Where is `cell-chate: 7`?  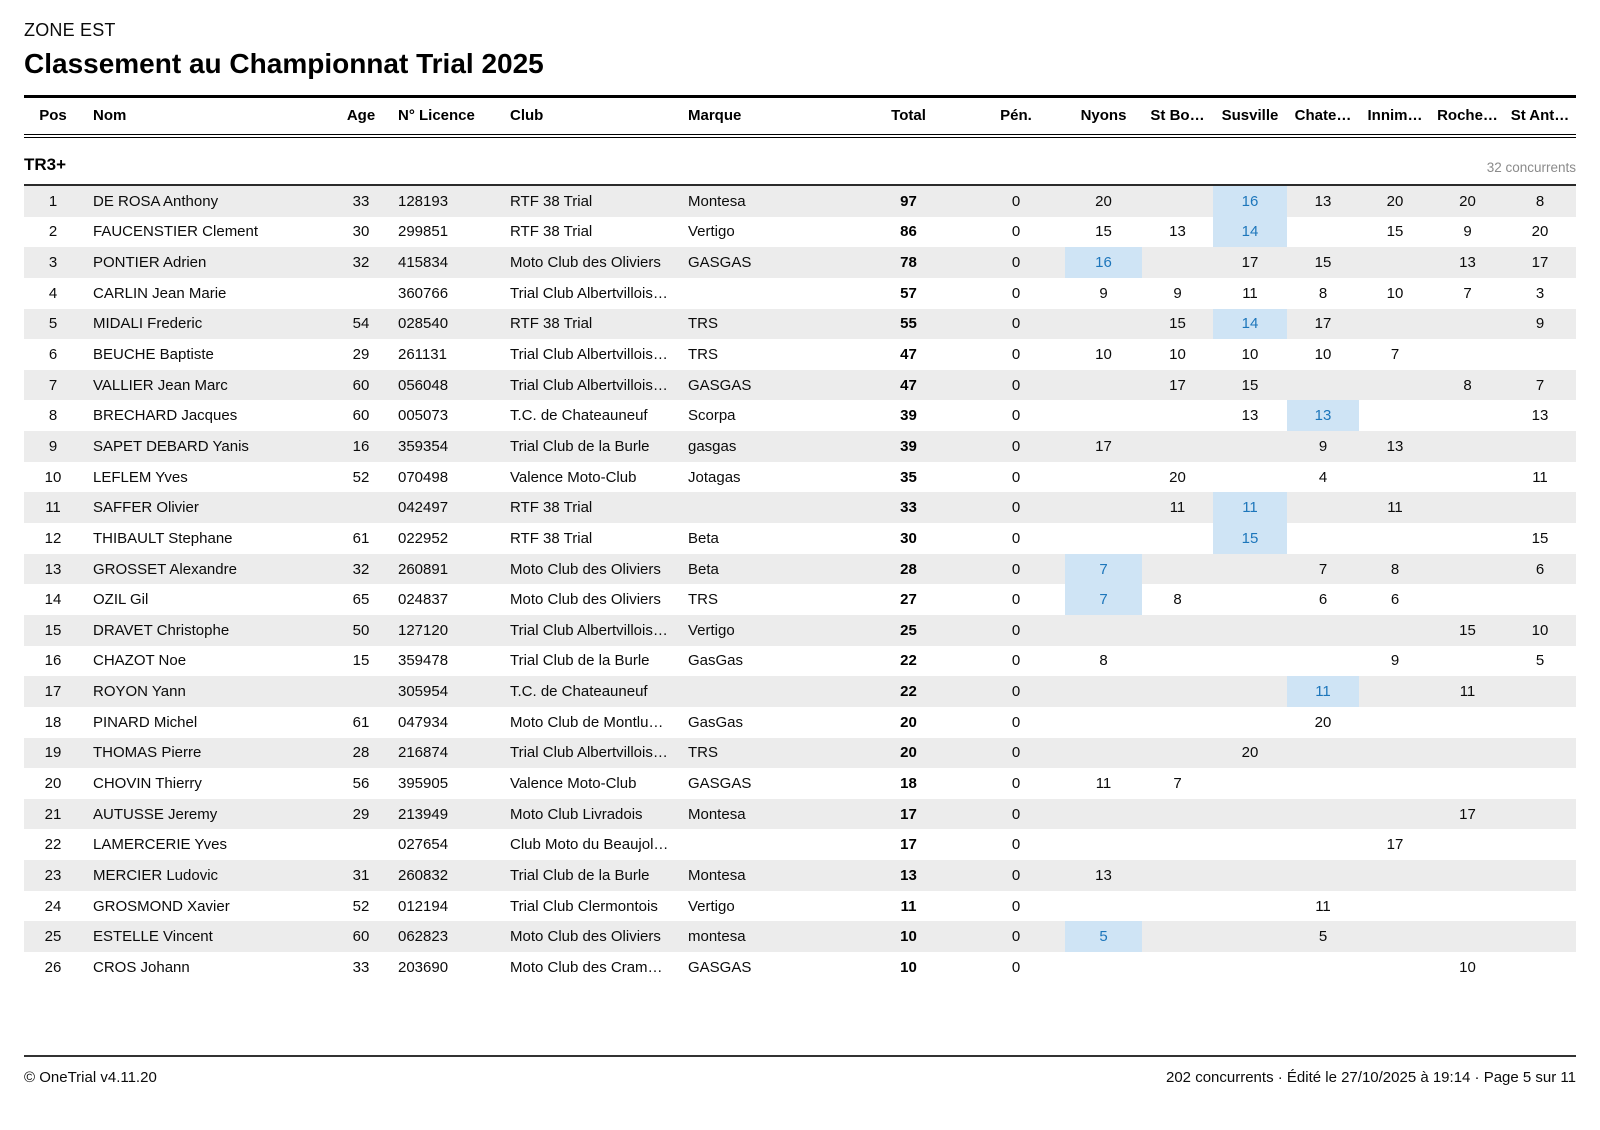 cell-chate: 7 is located at coordinates (1323, 569).